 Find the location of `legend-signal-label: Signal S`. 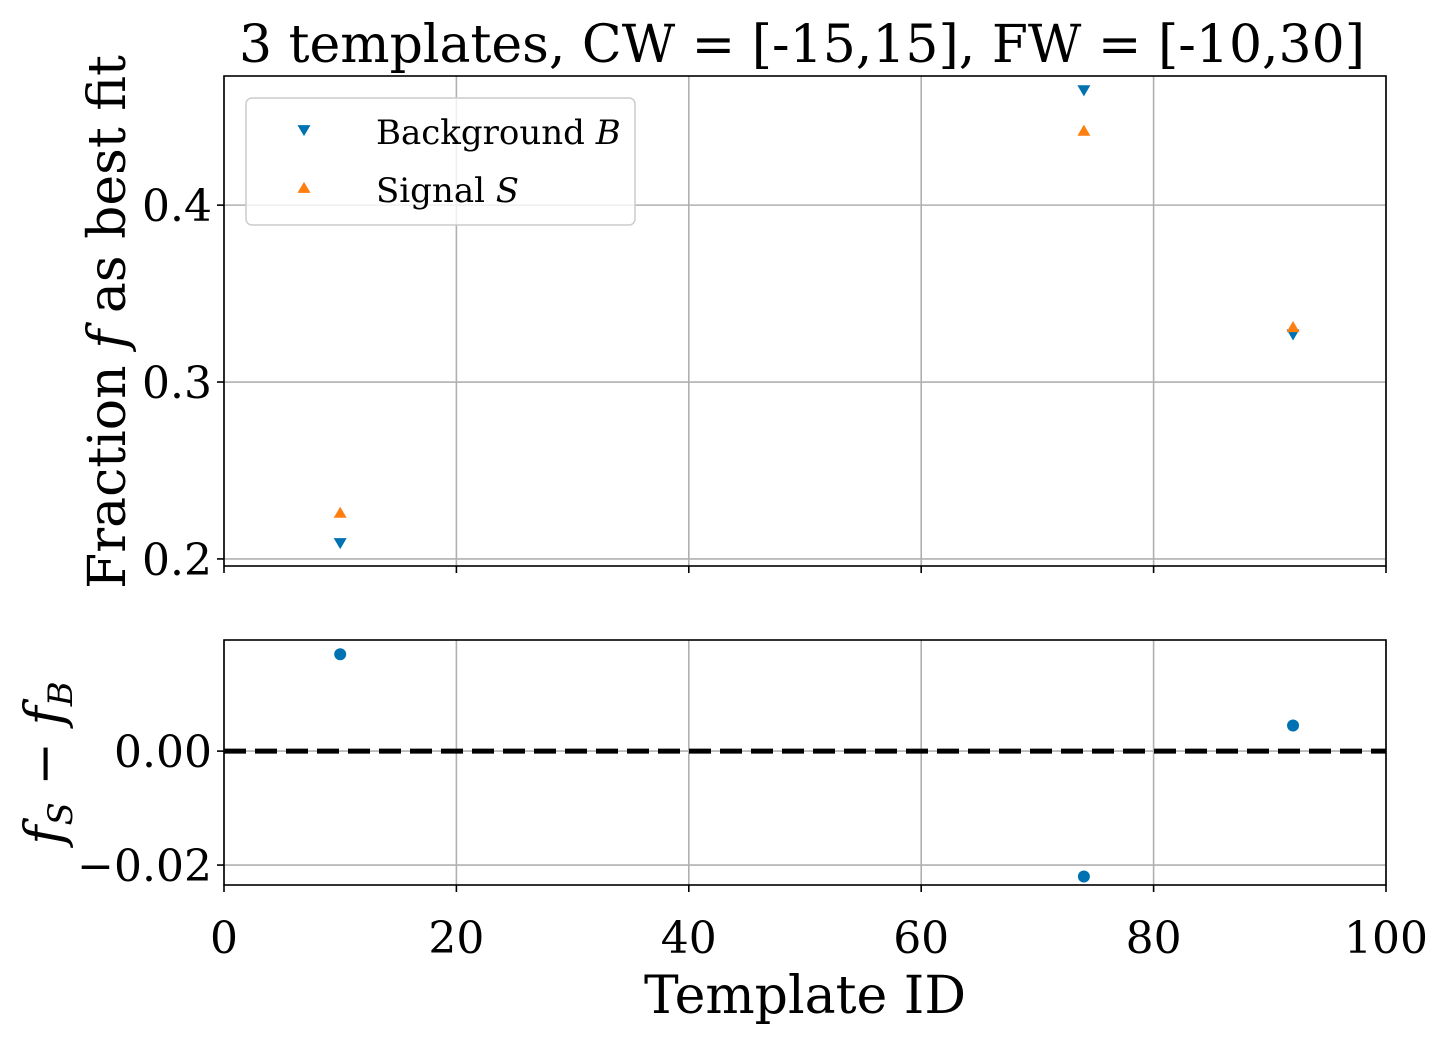

legend-signal-label: Signal S is located at coordinates (447, 191).